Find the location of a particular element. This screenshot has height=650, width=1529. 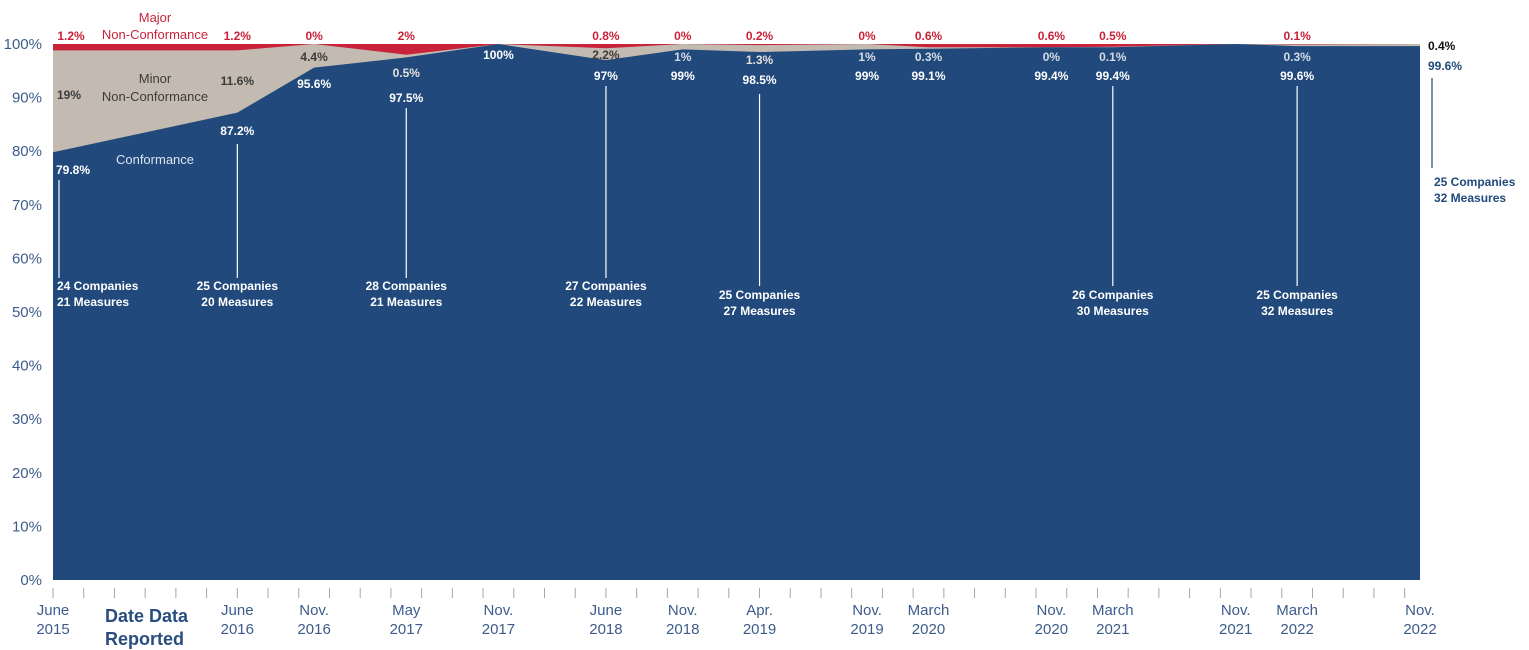

annotation-text: 20 Measures is located at coordinates (237, 302).